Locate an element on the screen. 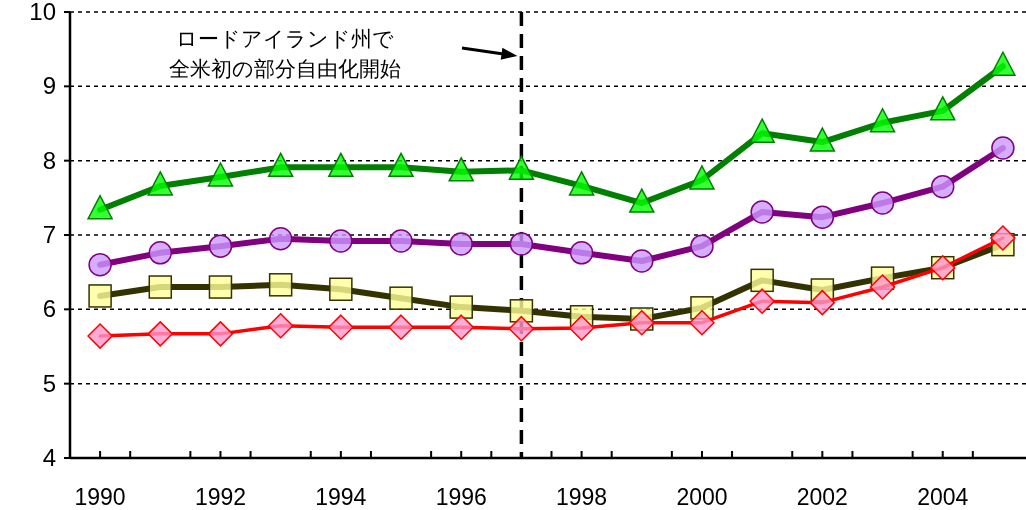 This screenshot has height=510, width=1026. x-tick-label: 2000 is located at coordinates (702, 497).